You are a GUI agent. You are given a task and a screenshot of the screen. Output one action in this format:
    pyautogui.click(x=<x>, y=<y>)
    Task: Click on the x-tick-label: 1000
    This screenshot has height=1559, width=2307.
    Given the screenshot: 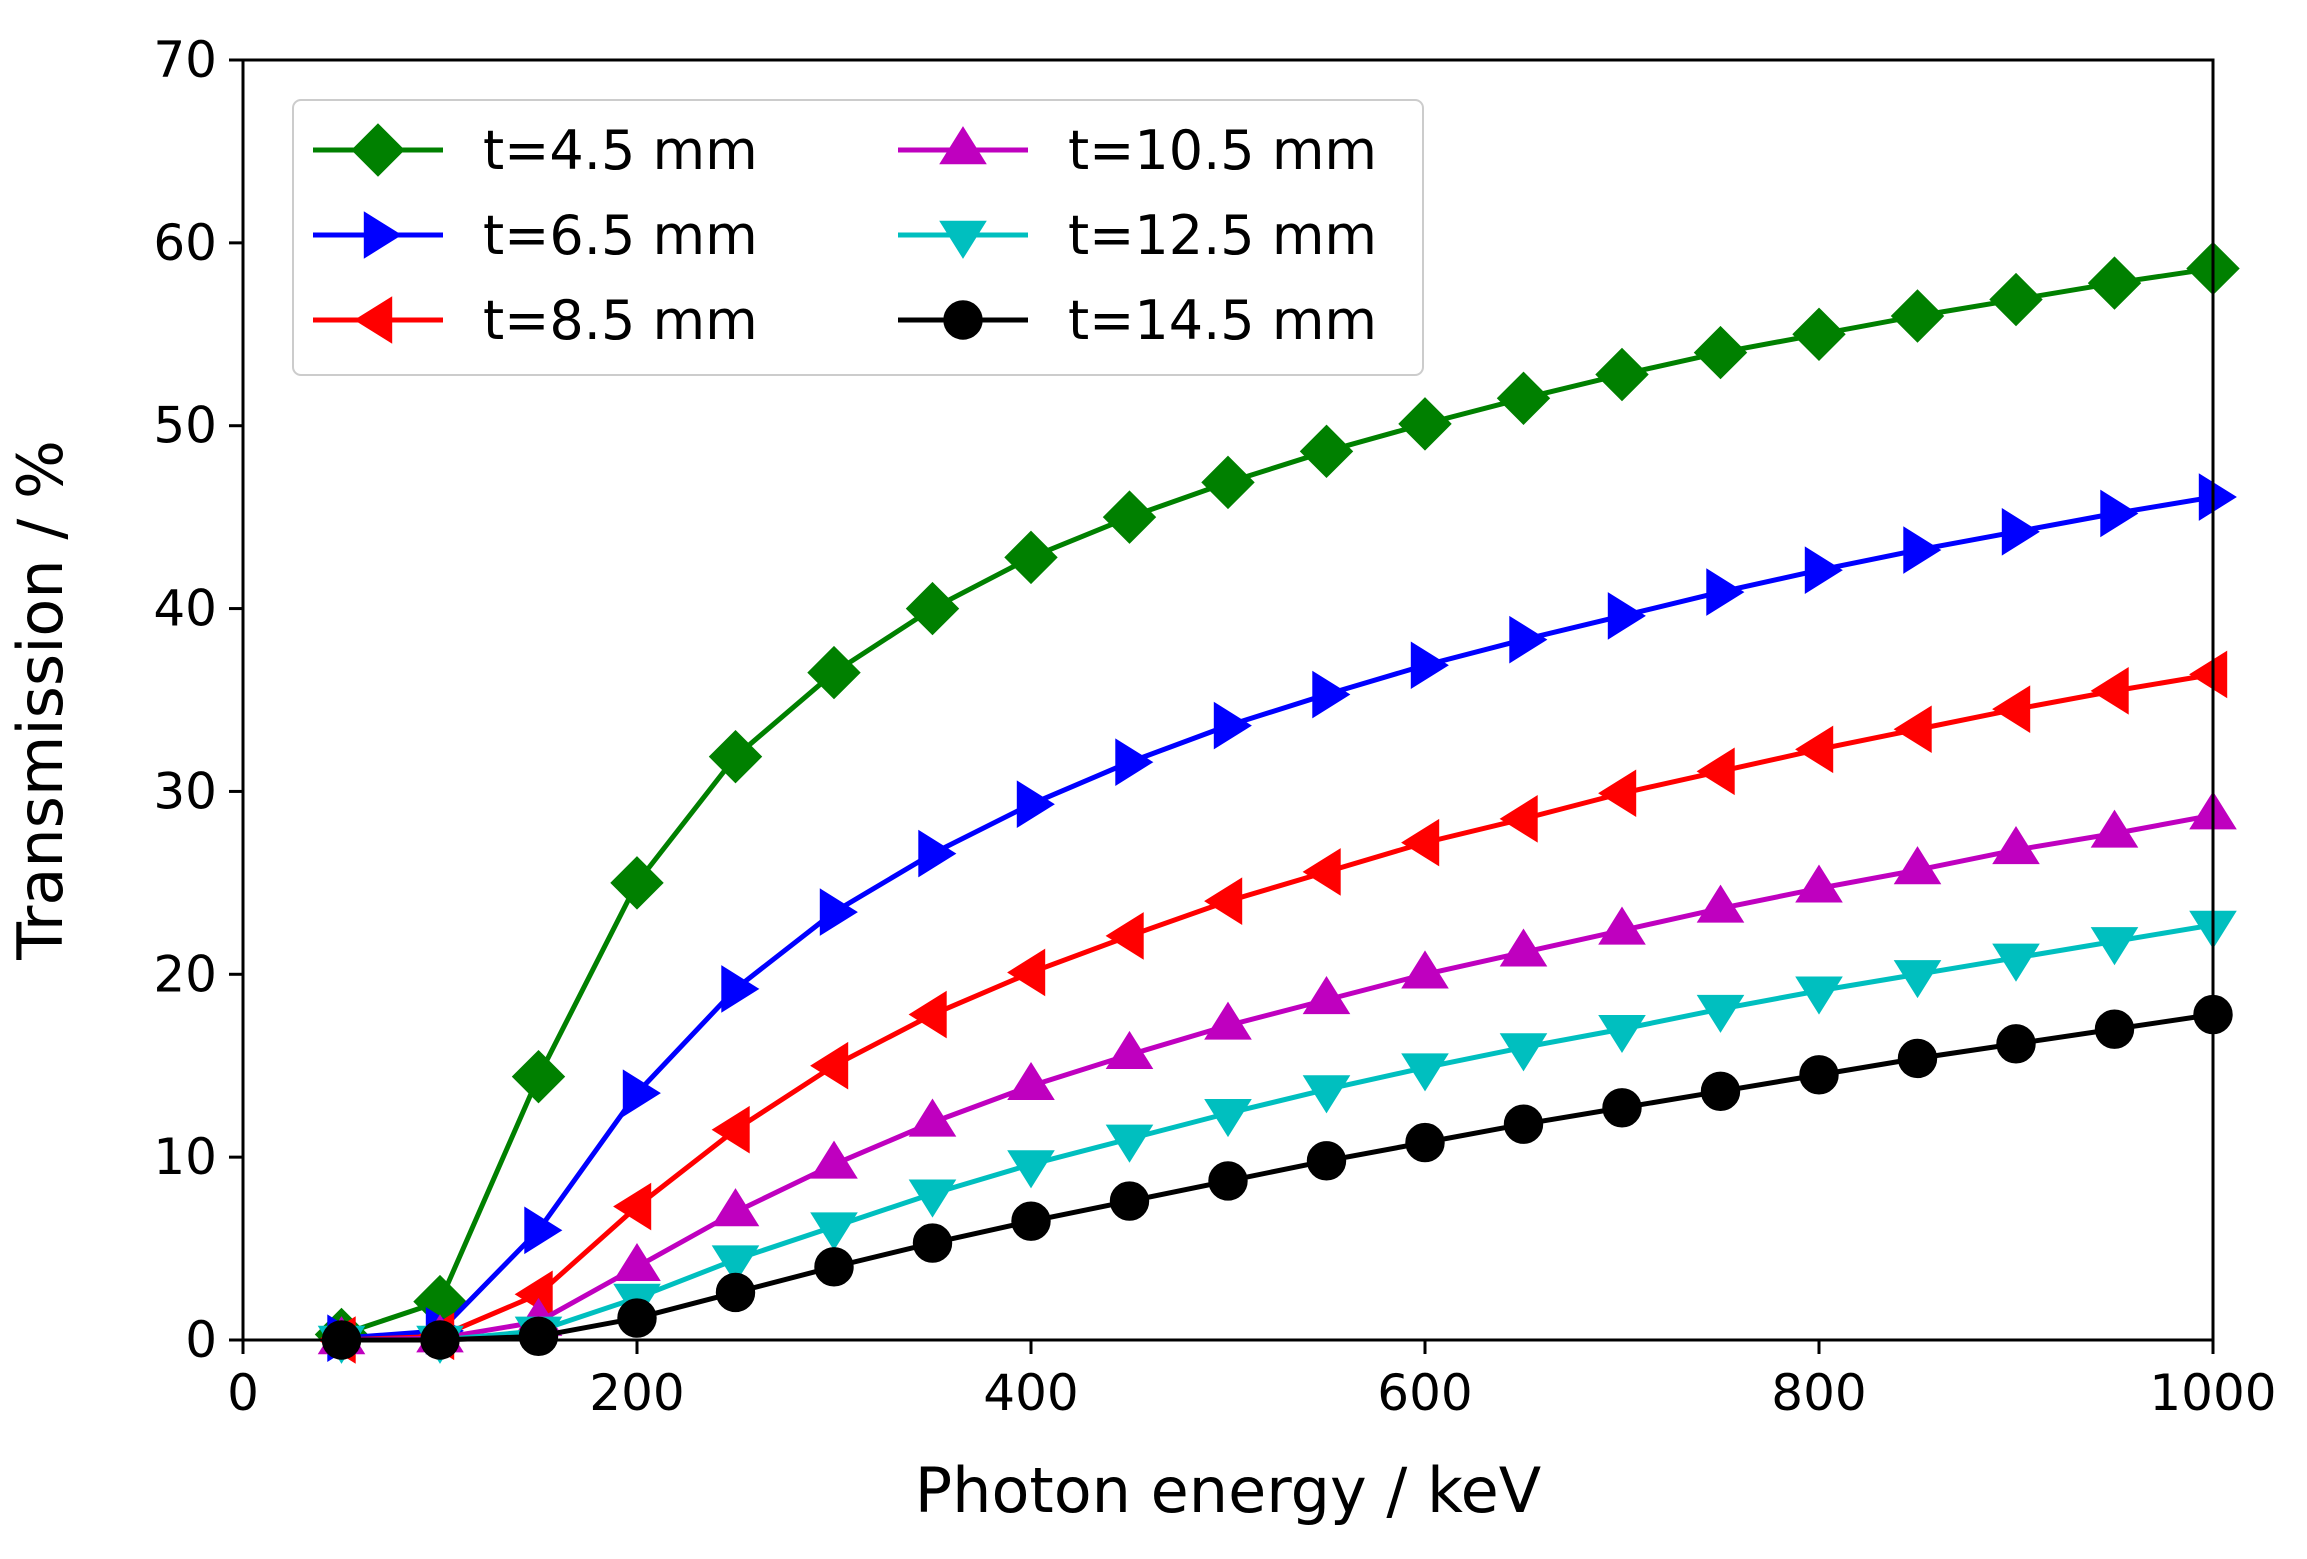 What is the action you would take?
    pyautogui.click(x=2212, y=1393)
    